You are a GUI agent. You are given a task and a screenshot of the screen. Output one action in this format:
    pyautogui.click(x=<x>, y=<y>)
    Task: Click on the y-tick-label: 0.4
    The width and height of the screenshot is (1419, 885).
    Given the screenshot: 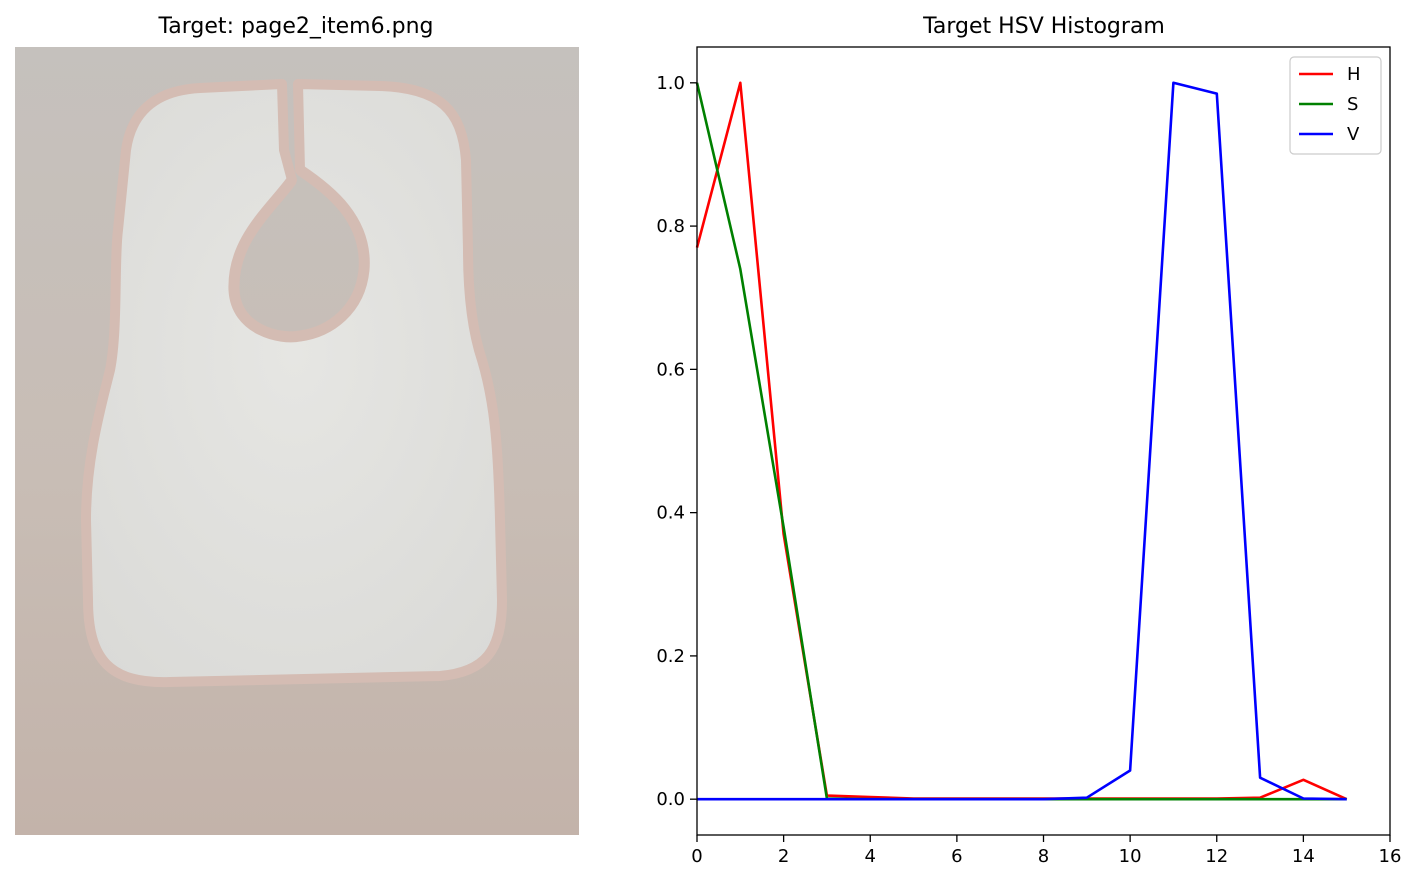 What is the action you would take?
    pyautogui.click(x=670, y=513)
    